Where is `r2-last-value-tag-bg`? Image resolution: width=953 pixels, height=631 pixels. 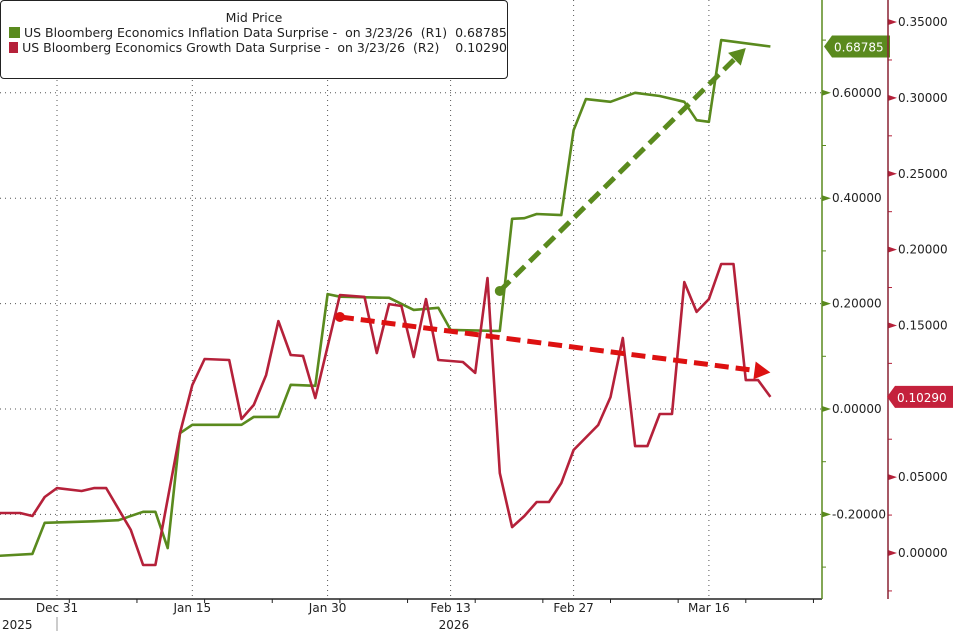
r2-last-value-tag-bg is located at coordinates (920, 396).